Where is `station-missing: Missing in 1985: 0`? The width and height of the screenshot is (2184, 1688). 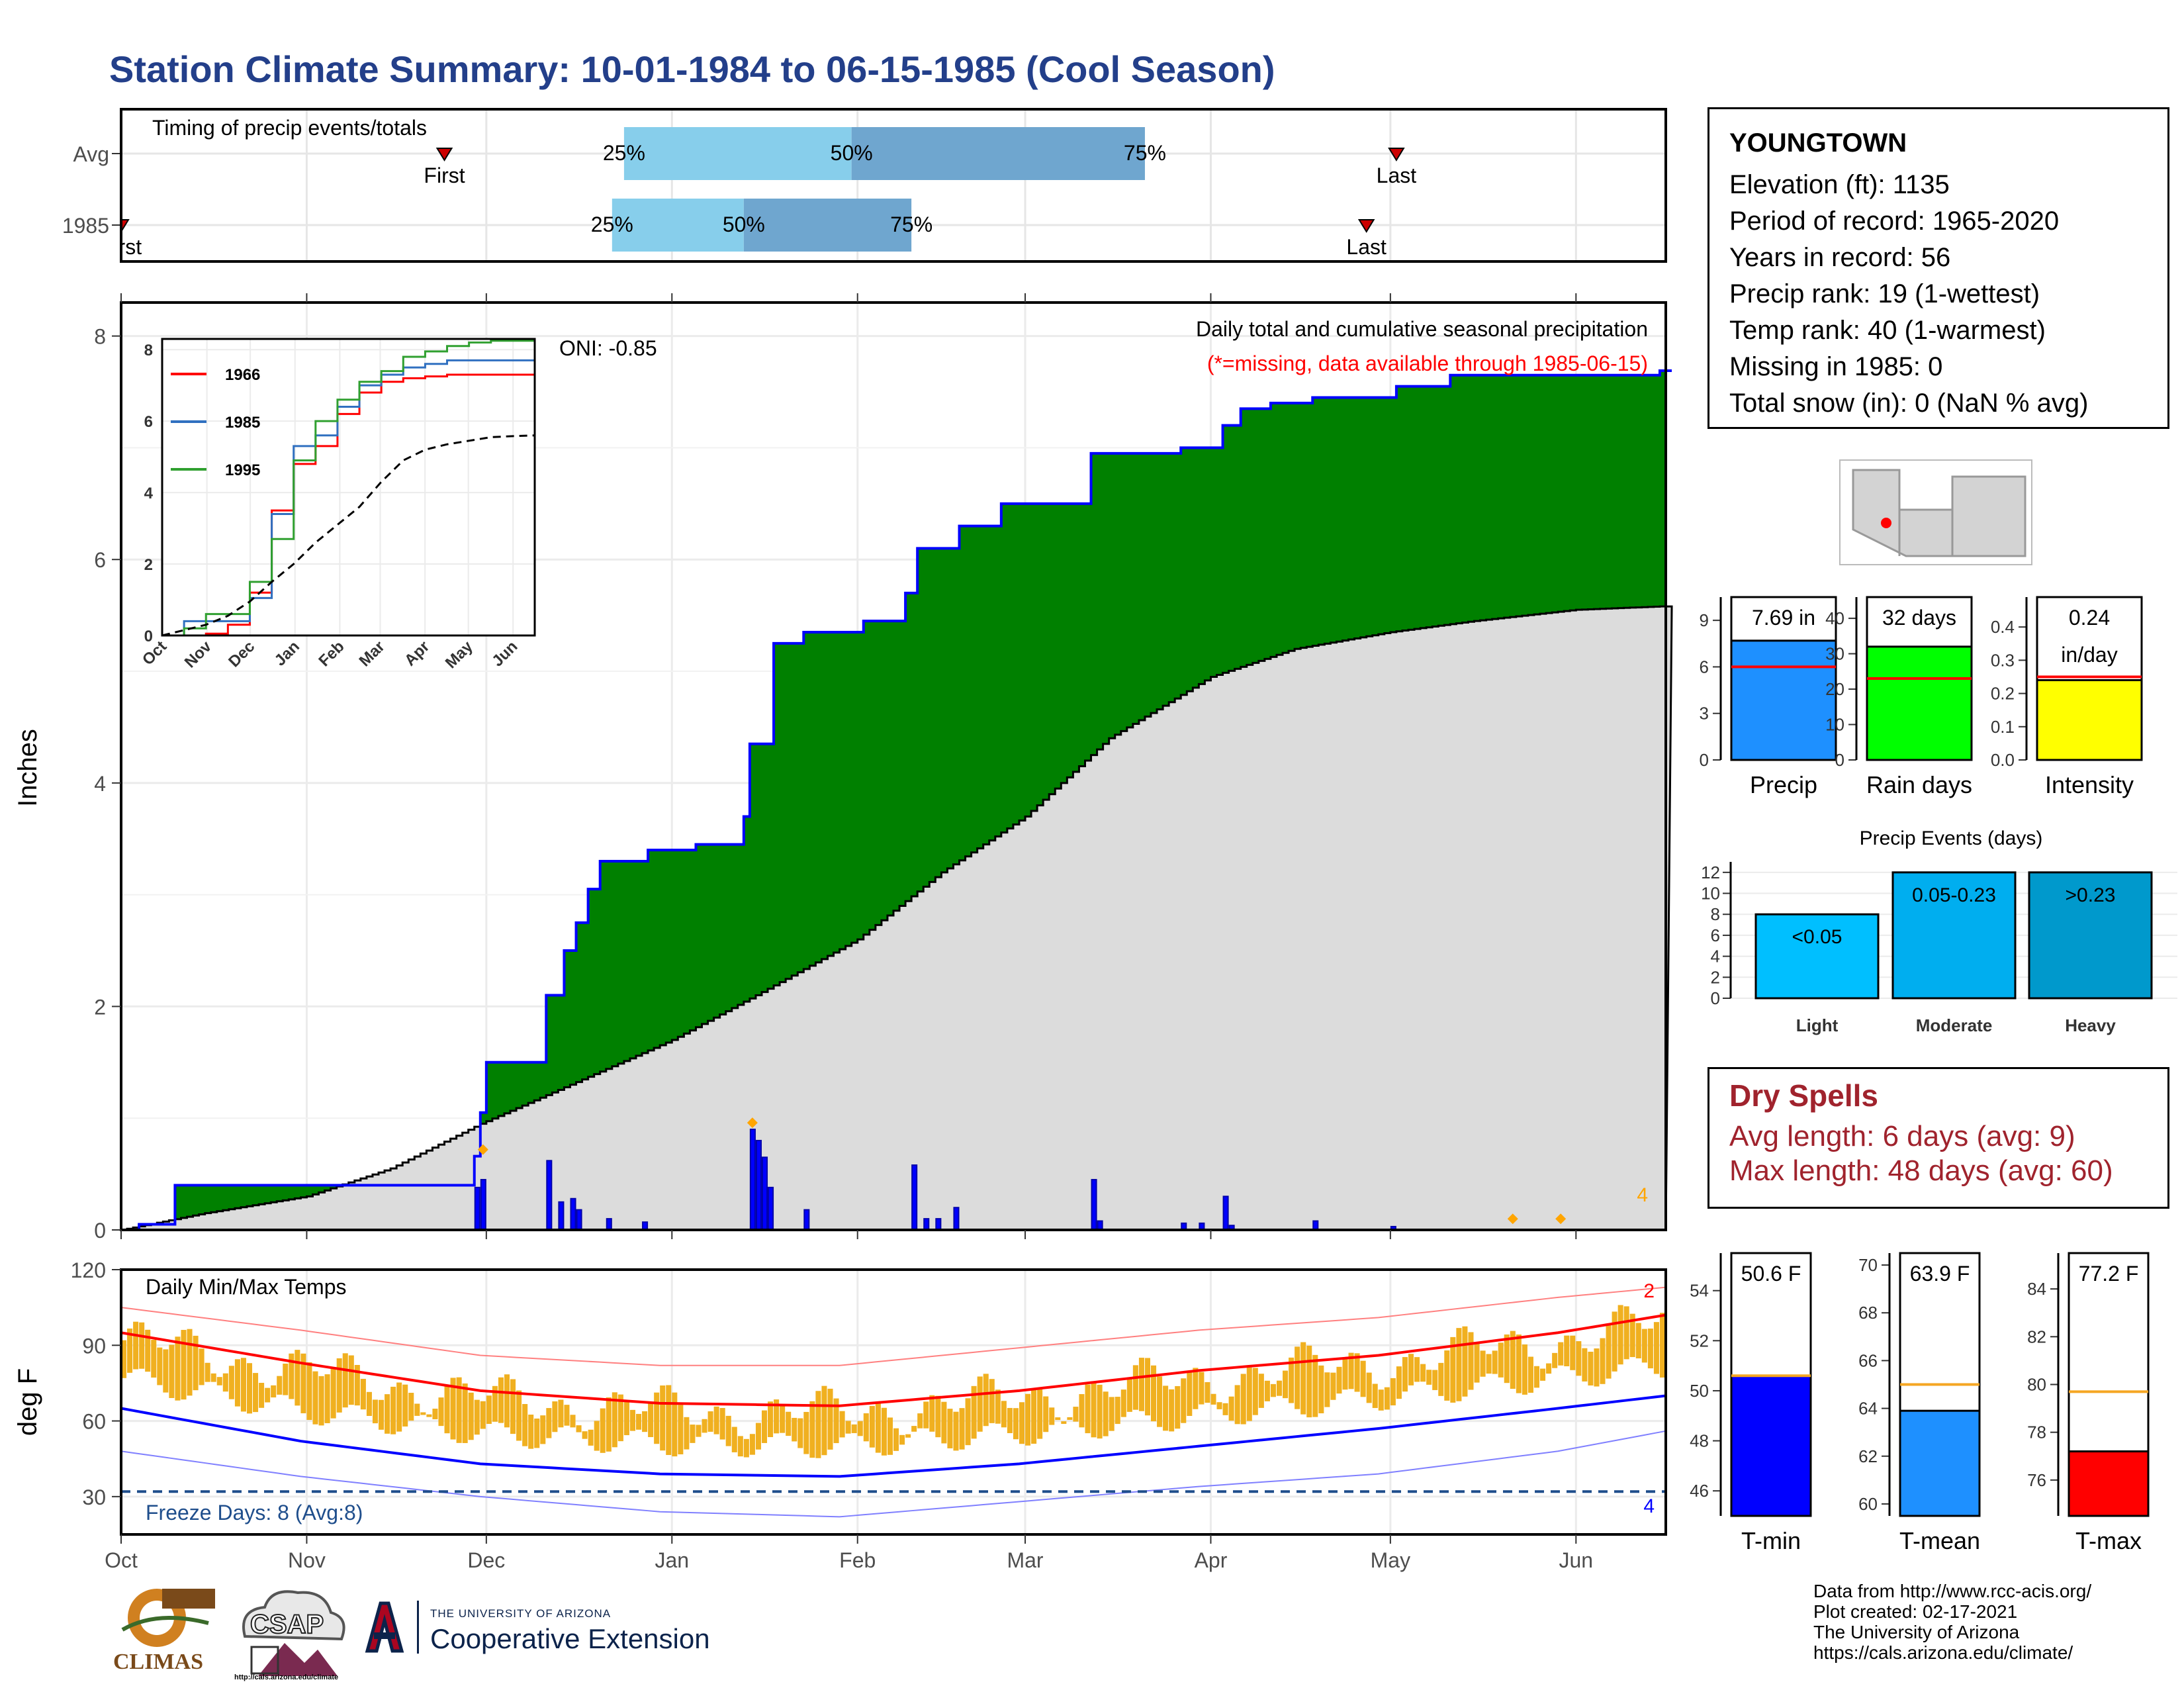
station-missing: Missing in 1985: 0 is located at coordinates (1836, 366).